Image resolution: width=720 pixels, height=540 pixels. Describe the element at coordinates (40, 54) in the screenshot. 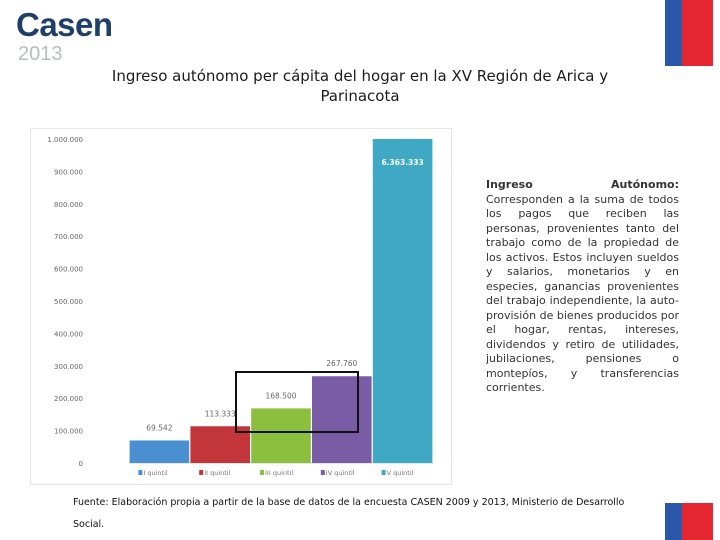

I see `casen-logo-year: 2013` at that location.